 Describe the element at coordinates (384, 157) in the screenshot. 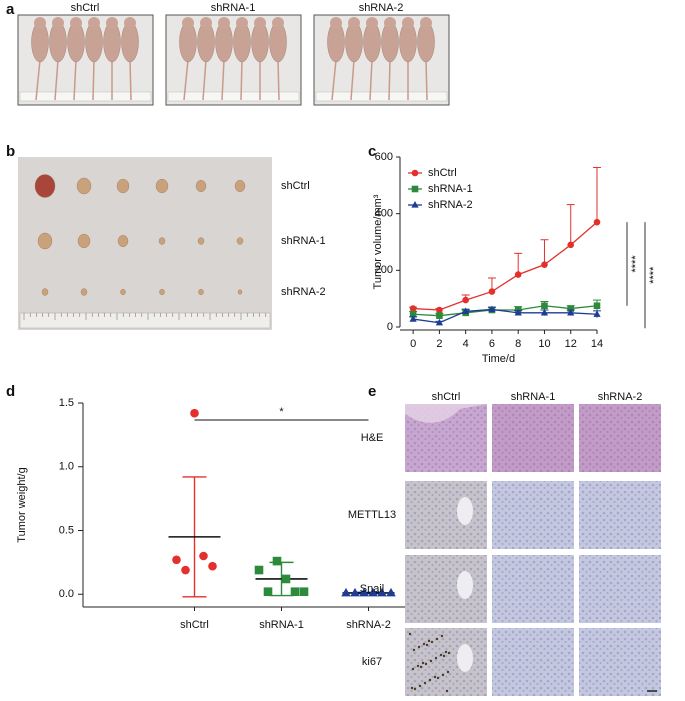

I see `y-tick-label: 600` at that location.